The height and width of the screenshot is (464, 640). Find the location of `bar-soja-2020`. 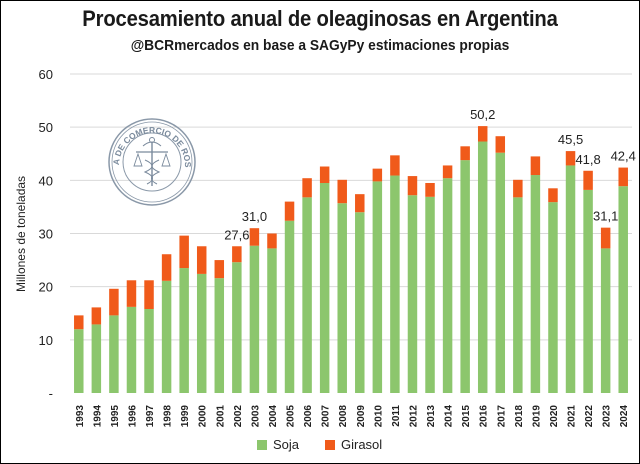

bar-soja-2020 is located at coordinates (553, 297).